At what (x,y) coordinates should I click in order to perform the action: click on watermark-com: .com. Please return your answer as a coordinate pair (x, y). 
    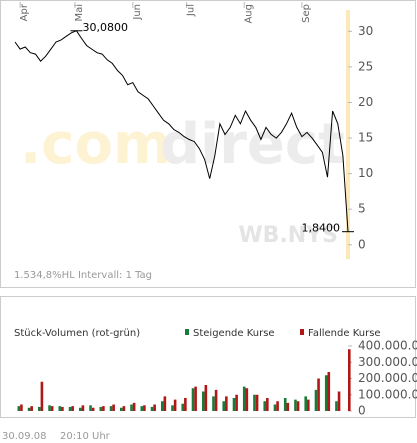
    Looking at the image, I should click on (95, 144).